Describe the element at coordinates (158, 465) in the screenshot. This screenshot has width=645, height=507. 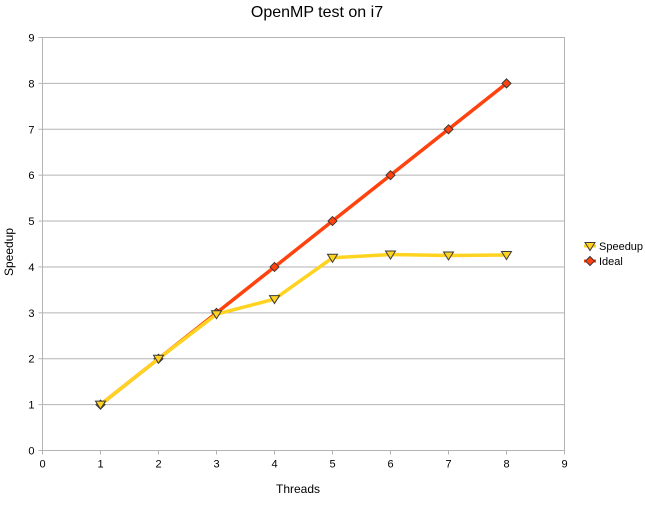
I see `x-tick-label: 2` at that location.